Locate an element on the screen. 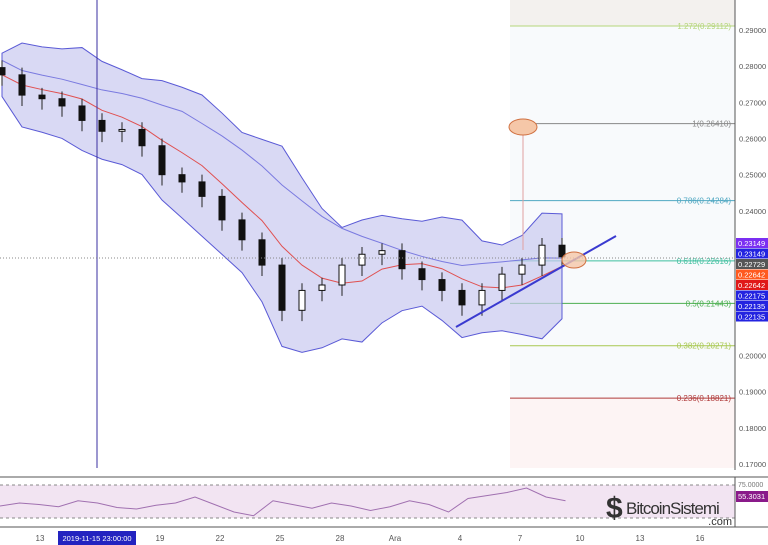  logo-mark: $ is located at coordinates (614, 508).